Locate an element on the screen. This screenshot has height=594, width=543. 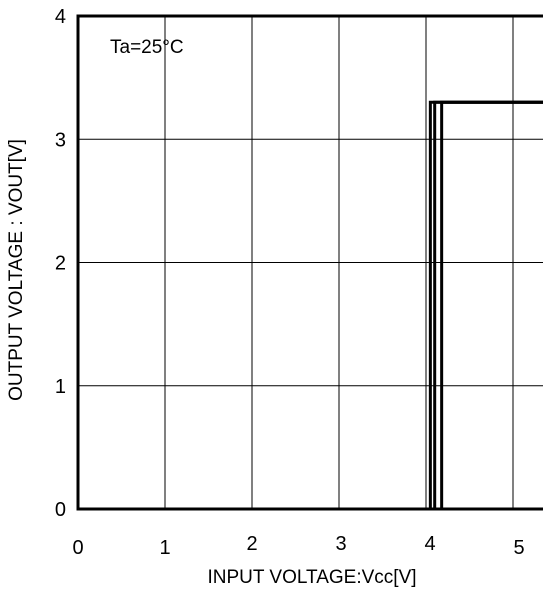
x-tick-label: 1 is located at coordinates (164, 548).